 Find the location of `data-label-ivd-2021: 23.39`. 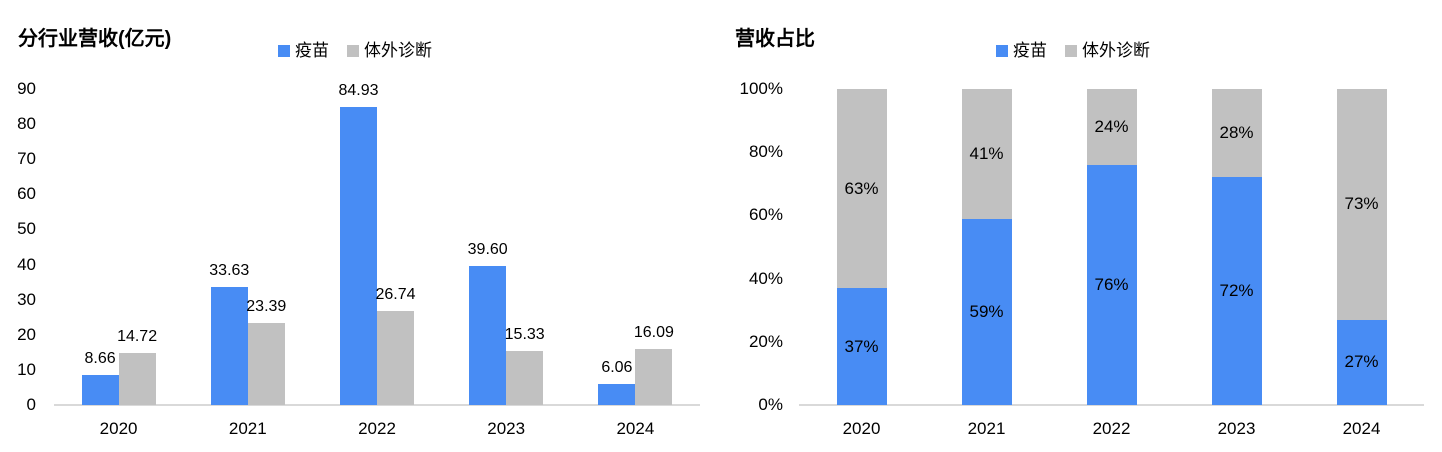

data-label-ivd-2021: 23.39 is located at coordinates (266, 306).